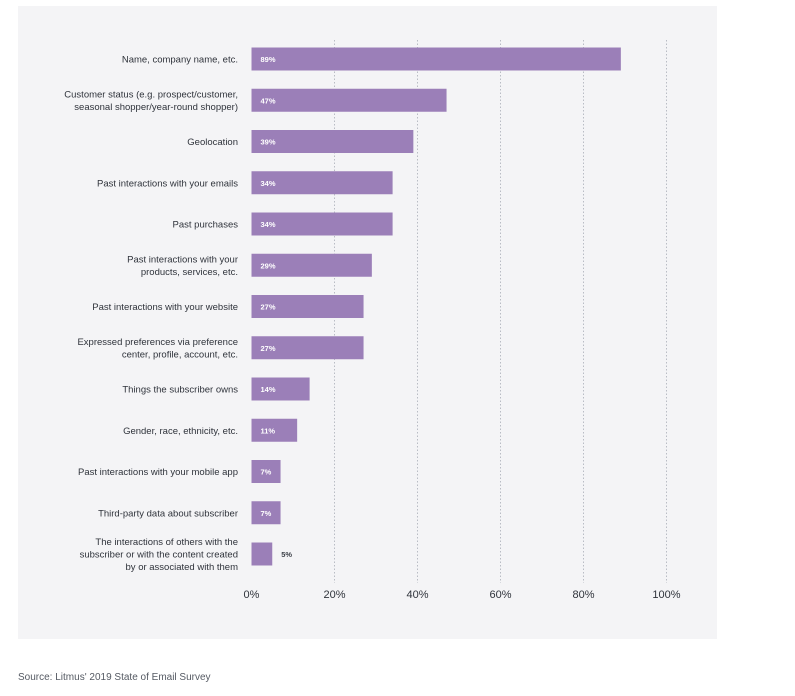 The image size is (795, 696). What do you see at coordinates (165, 307) in the screenshot?
I see `category-label: Past interactions with your website` at bounding box center [165, 307].